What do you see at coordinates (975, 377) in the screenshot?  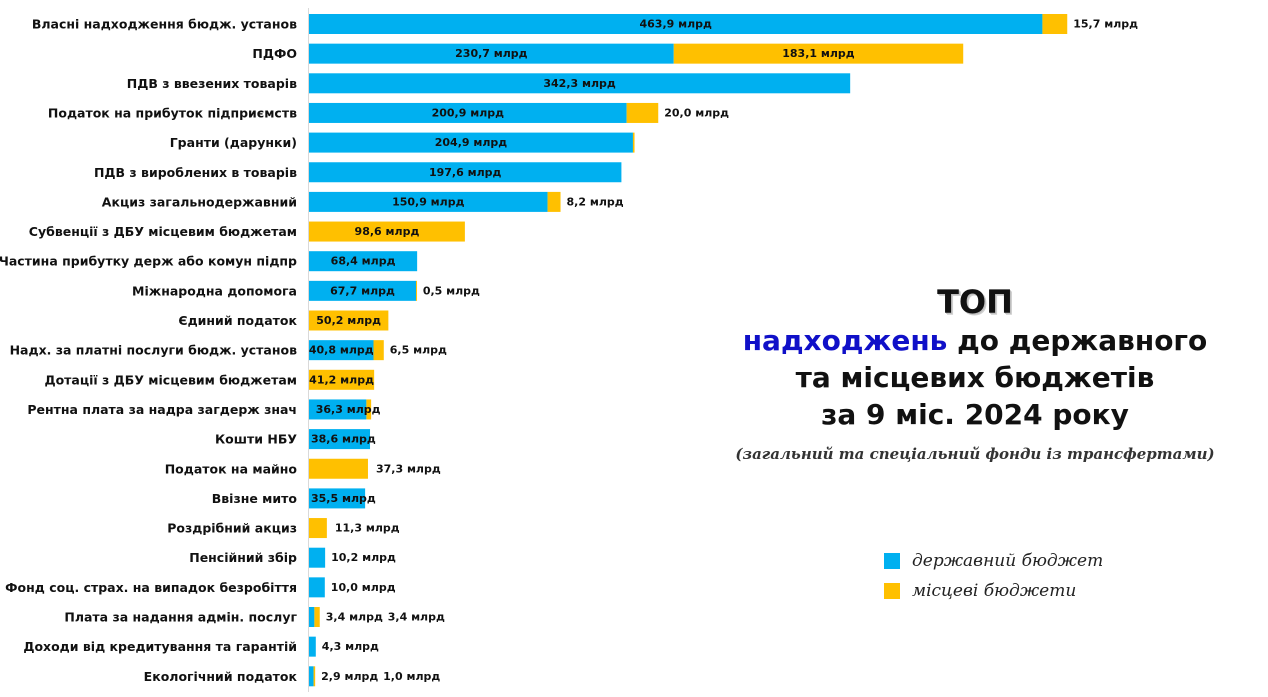 I see `chart-title-line3: та місцевих бюджетів` at bounding box center [975, 377].